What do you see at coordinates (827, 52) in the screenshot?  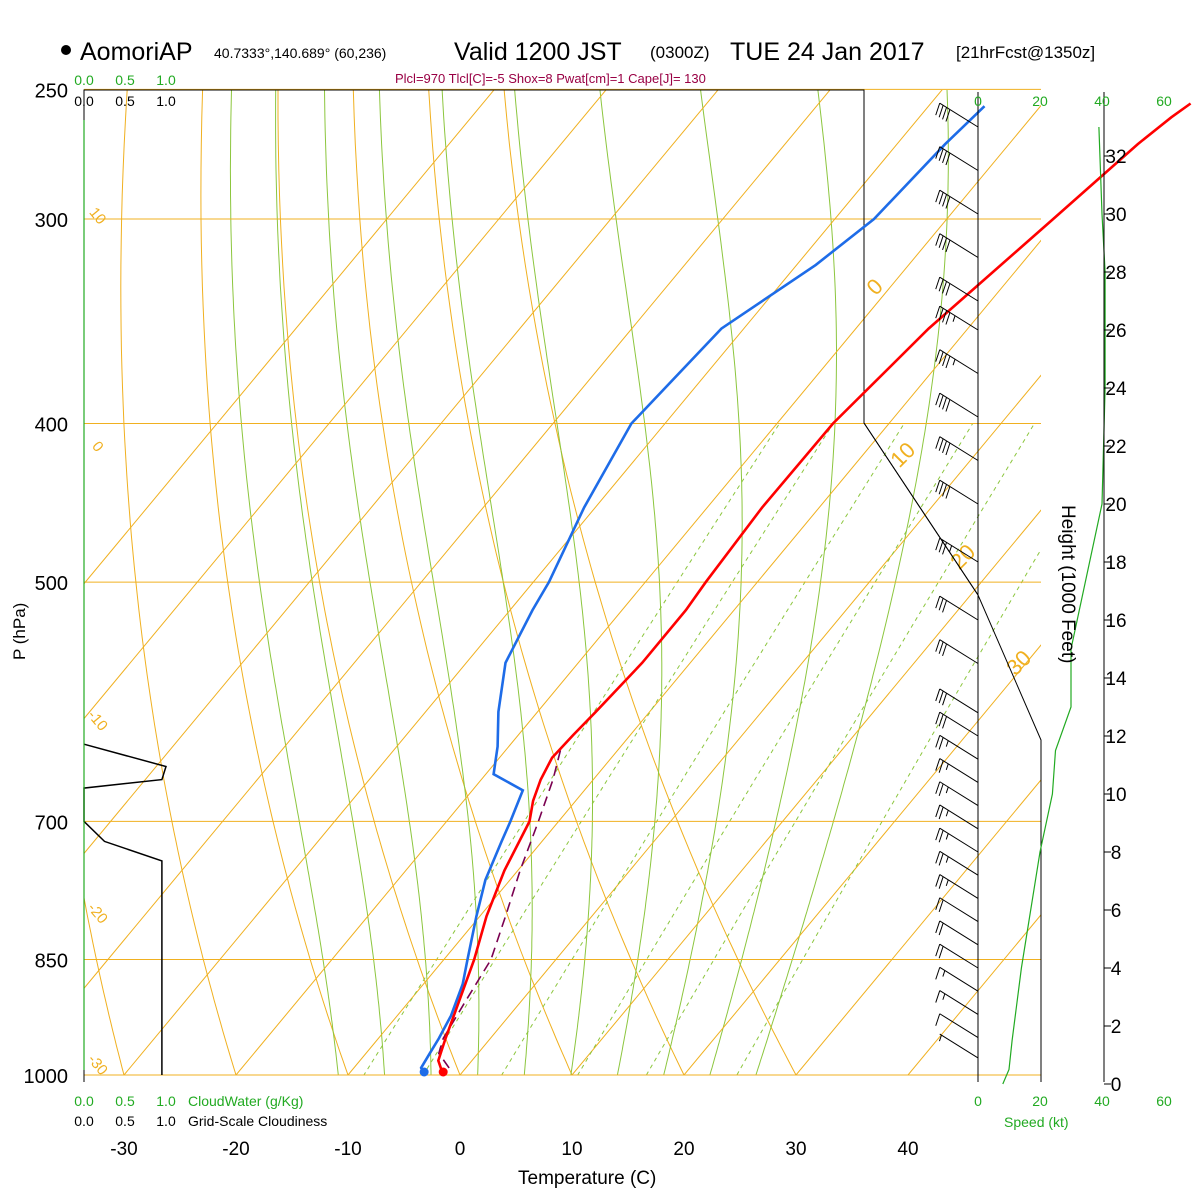 I see `valid-date: TUE 24 Jan 2017` at bounding box center [827, 52].